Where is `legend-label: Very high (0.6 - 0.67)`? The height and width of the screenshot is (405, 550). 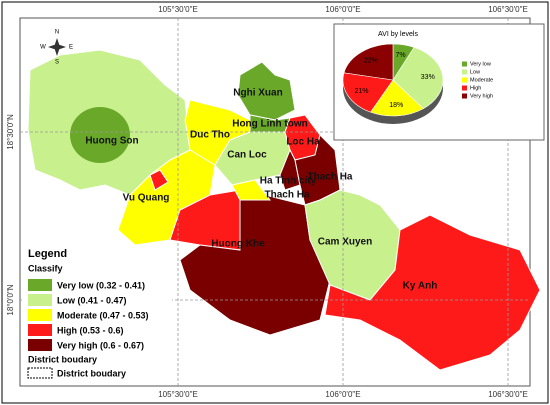 legend-label: Very high (0.6 - 0.67) is located at coordinates (100, 345).